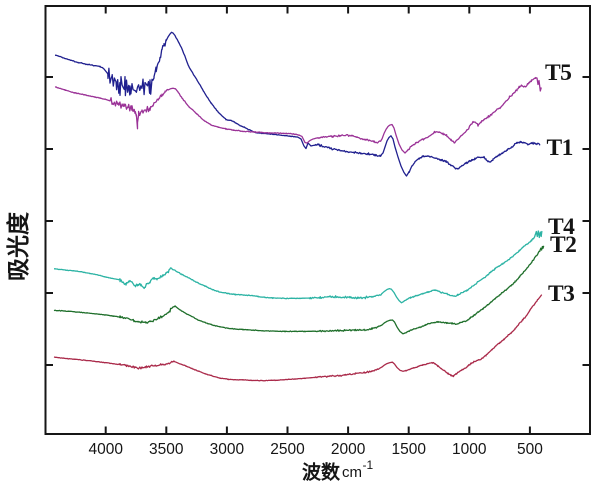  What do you see at coordinates (558, 73) in the screenshot?
I see `svg-text: T5` at bounding box center [558, 73].